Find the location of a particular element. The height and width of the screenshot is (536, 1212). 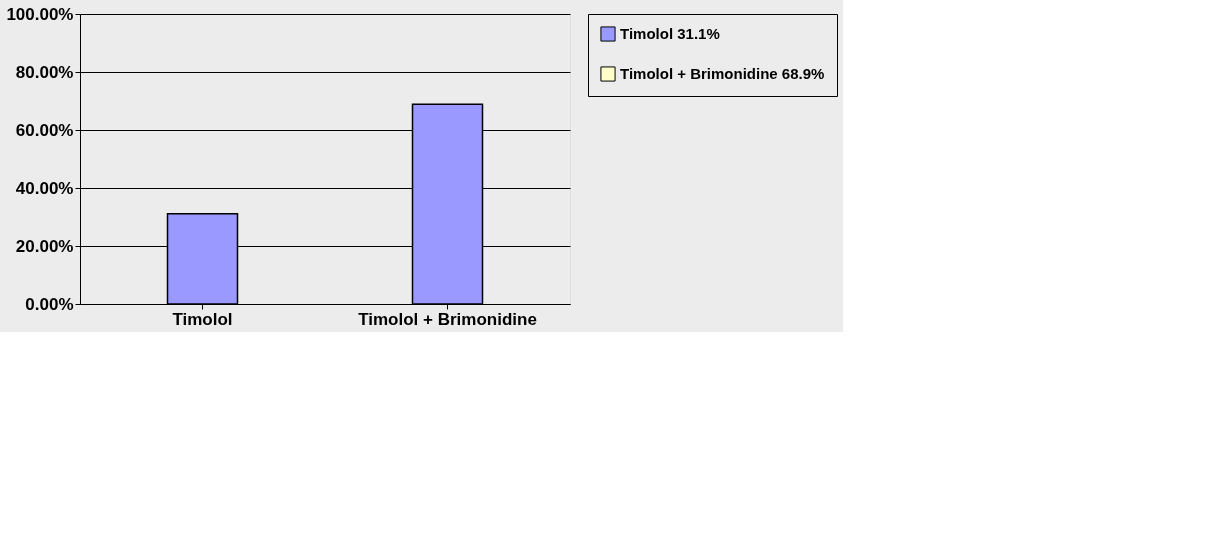

y-tick-label: 20.00% is located at coordinates (44, 246).